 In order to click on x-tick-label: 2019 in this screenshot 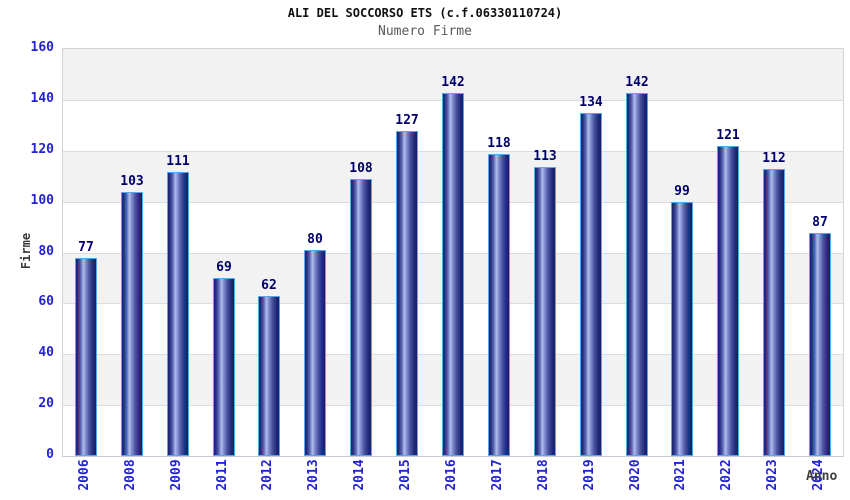, I will do `click(589, 475)`.